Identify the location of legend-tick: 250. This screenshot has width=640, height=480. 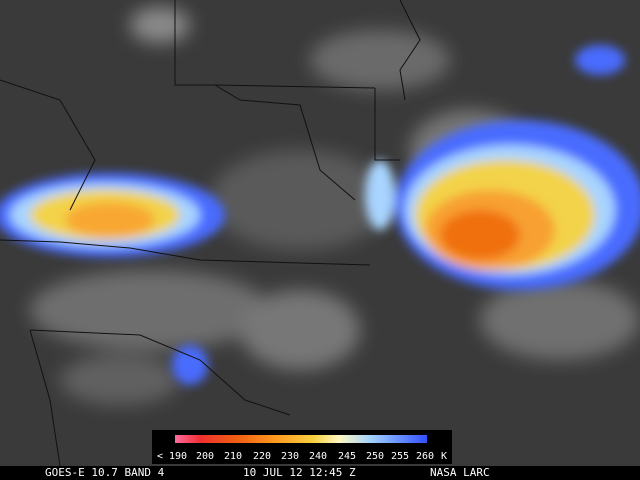
(375, 456).